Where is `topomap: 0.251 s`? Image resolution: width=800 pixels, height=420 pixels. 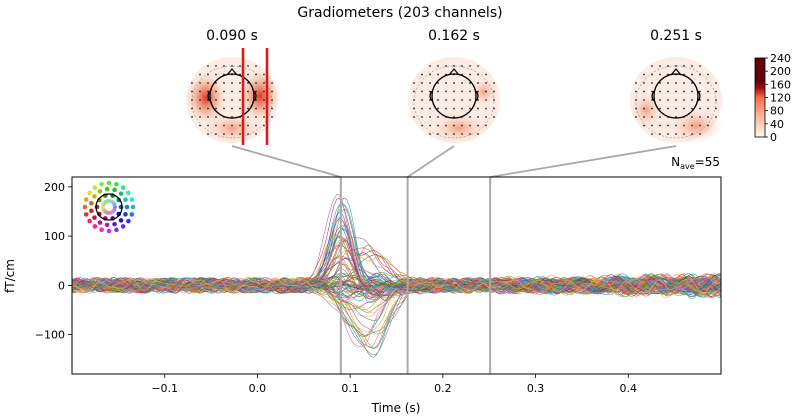
topomap: 0.251 s is located at coordinates (677, 86).